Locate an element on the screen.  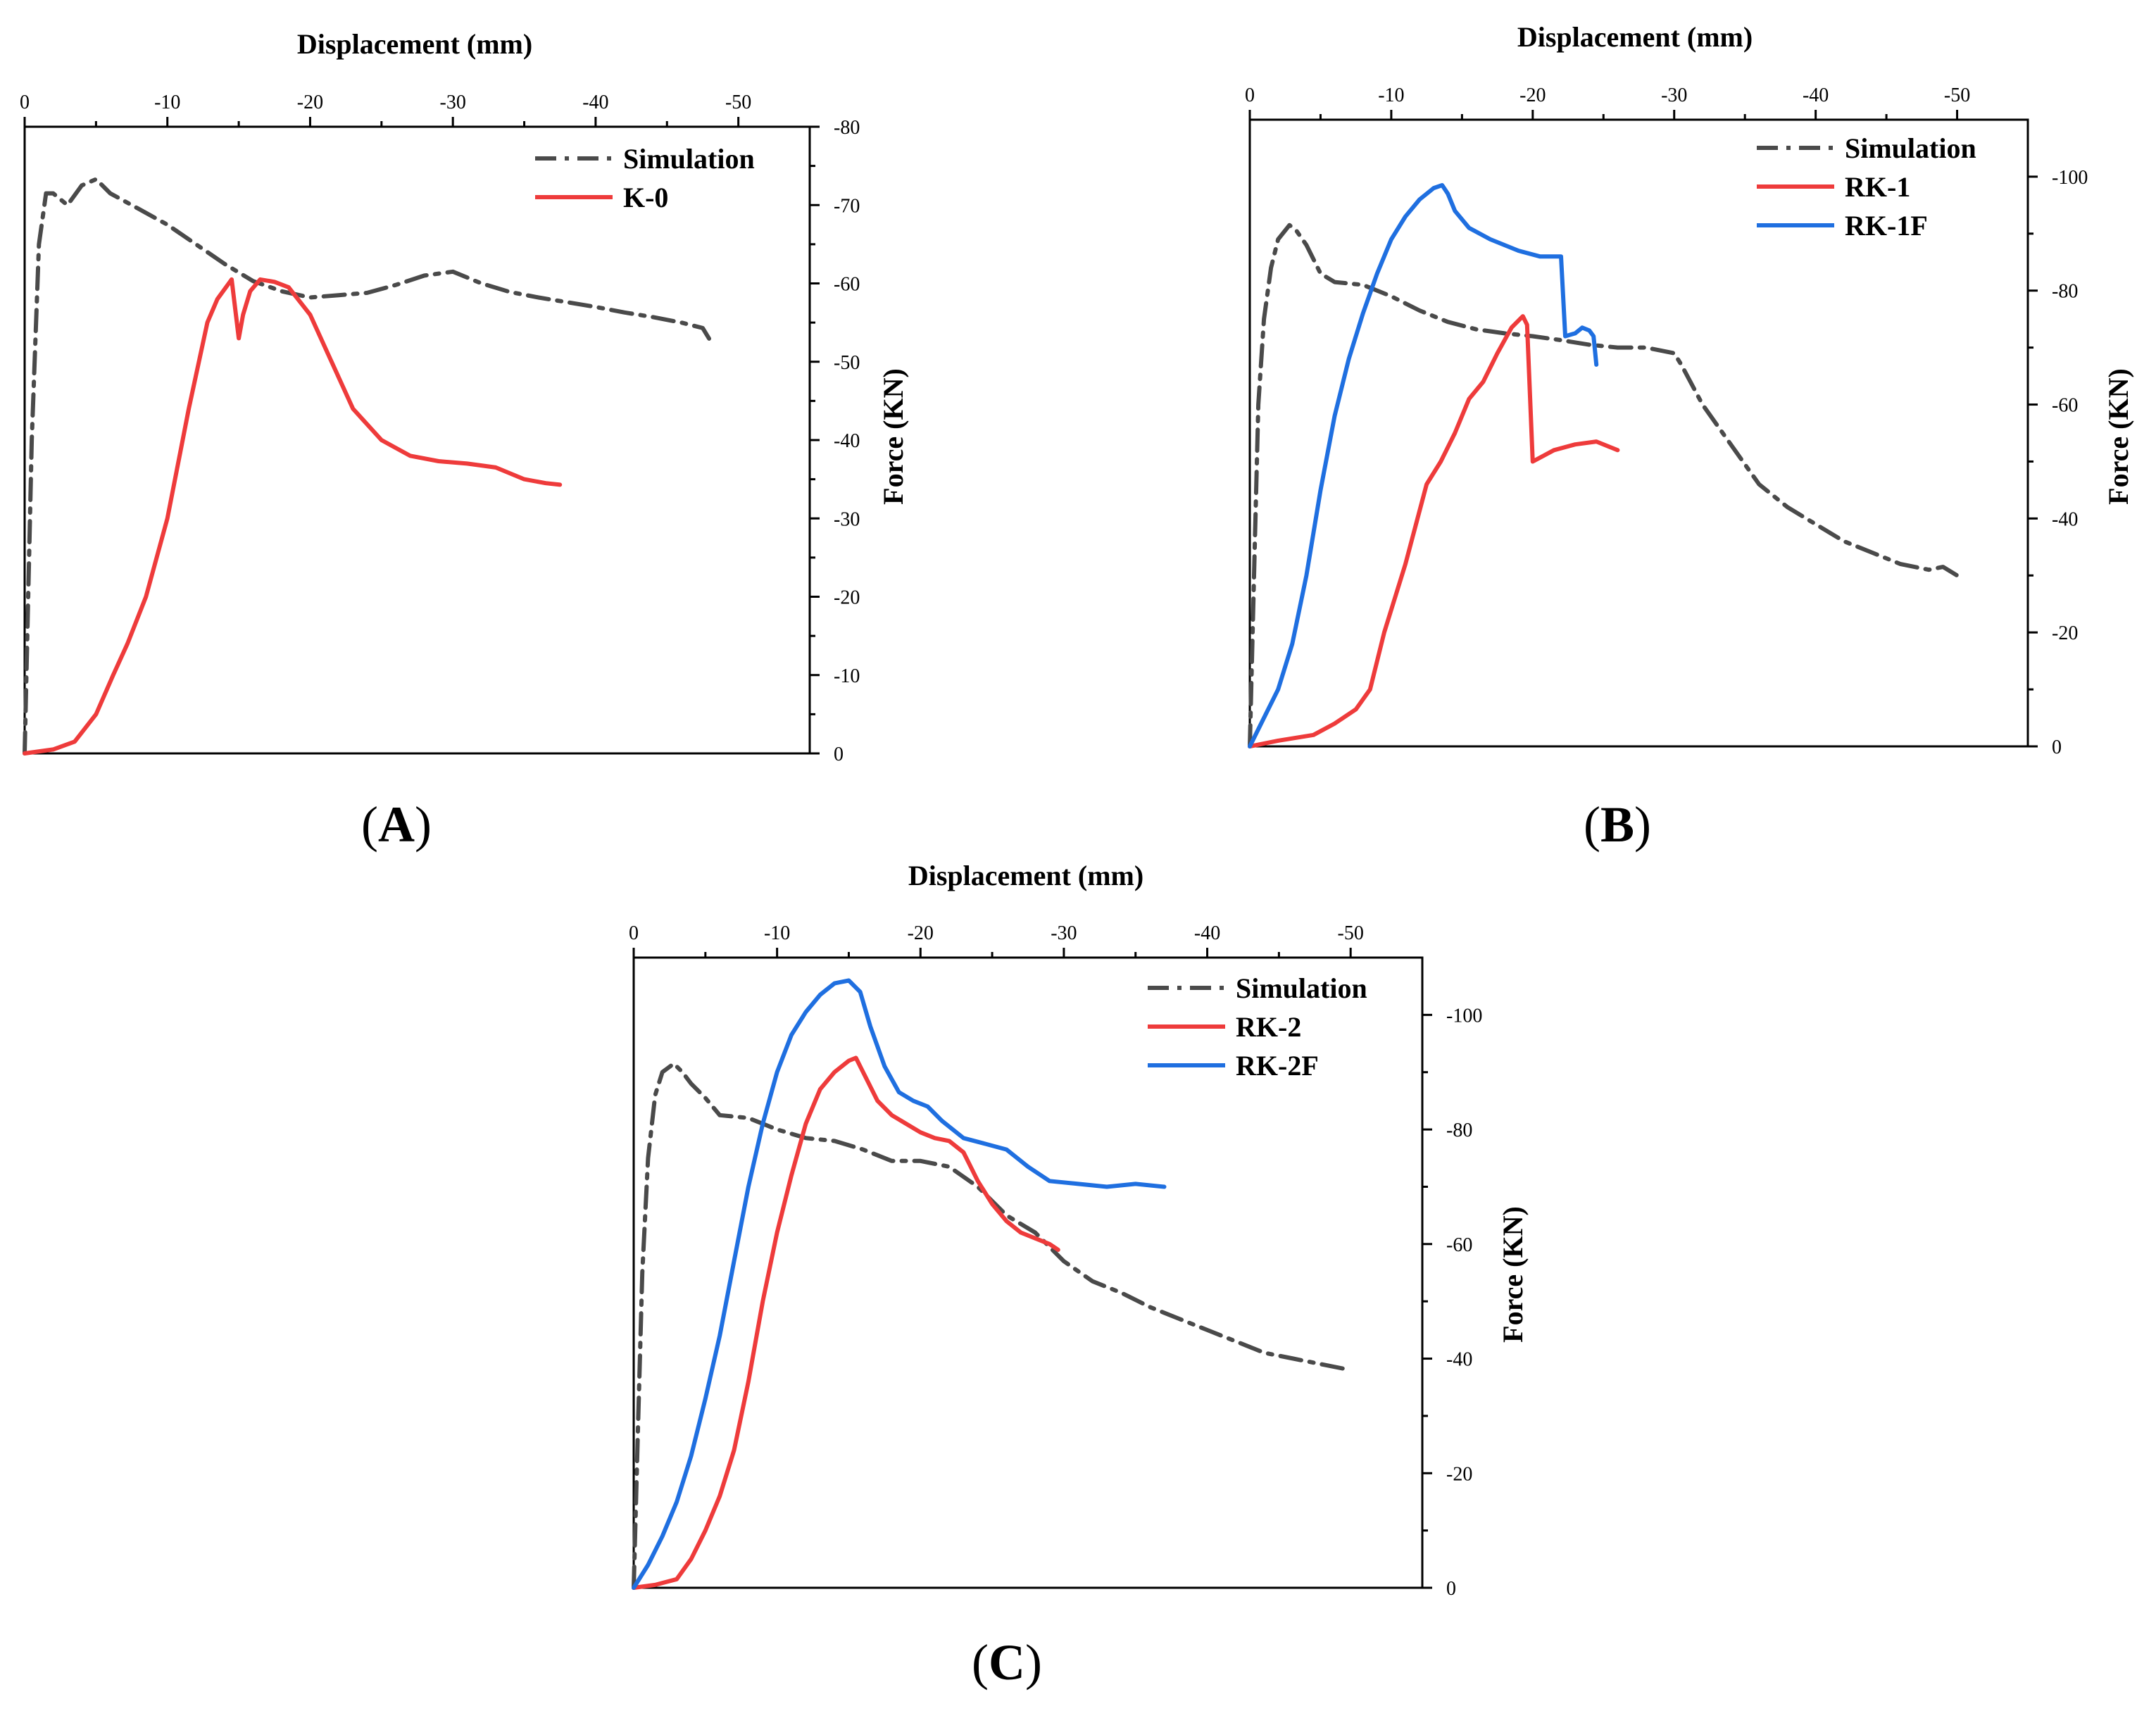
panel-c-x-tick-label: -30 is located at coordinates (1064, 933).